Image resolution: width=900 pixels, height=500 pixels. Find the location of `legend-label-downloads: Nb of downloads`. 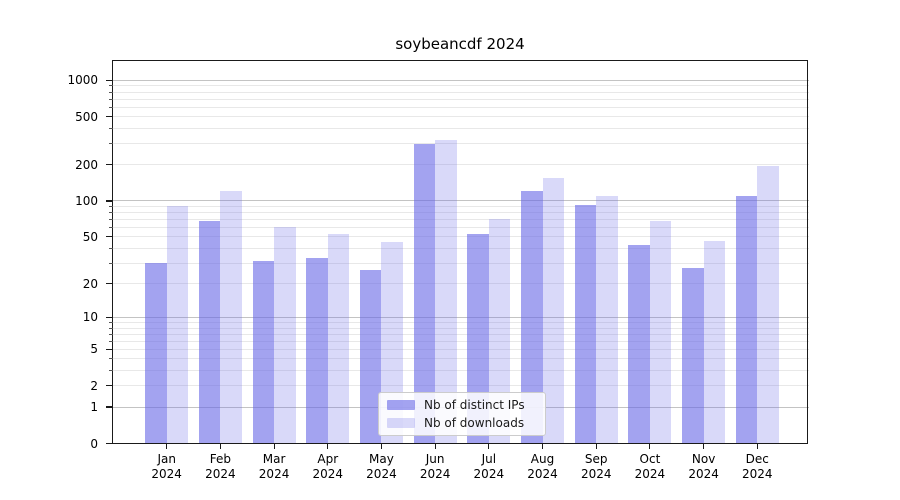

legend-label-downloads: Nb of downloads is located at coordinates (474, 422).